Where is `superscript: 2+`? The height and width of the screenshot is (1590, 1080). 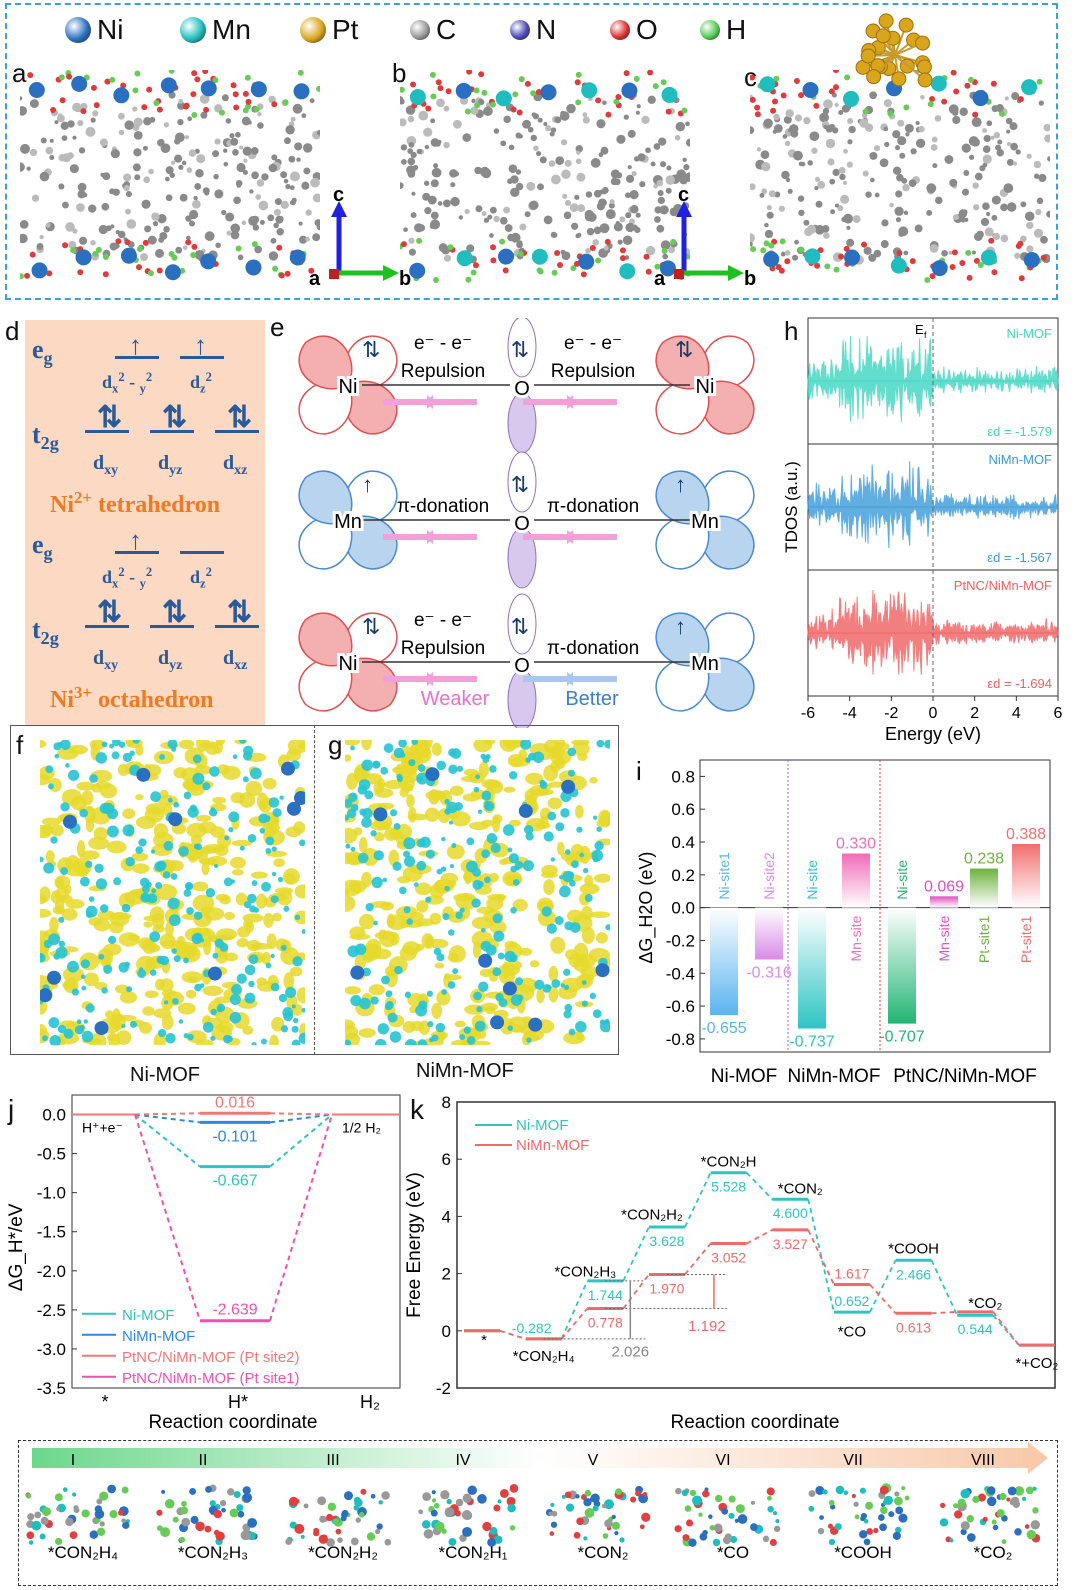 superscript: 2+ is located at coordinates (83, 497).